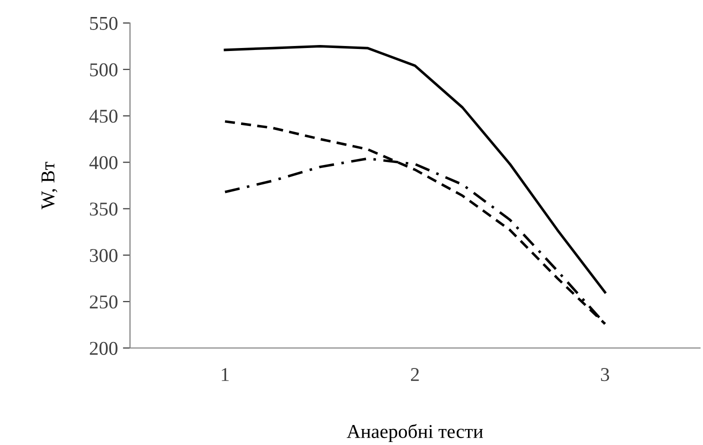  Describe the element at coordinates (104, 302) in the screenshot. I see `y-tick-label: 250` at that location.